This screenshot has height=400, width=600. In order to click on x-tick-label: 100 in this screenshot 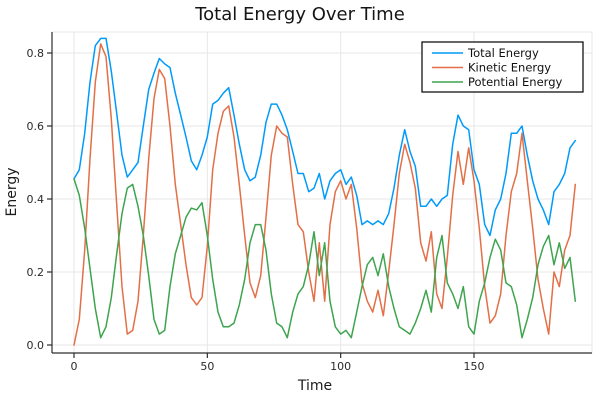, I will do `click(340, 366)`.